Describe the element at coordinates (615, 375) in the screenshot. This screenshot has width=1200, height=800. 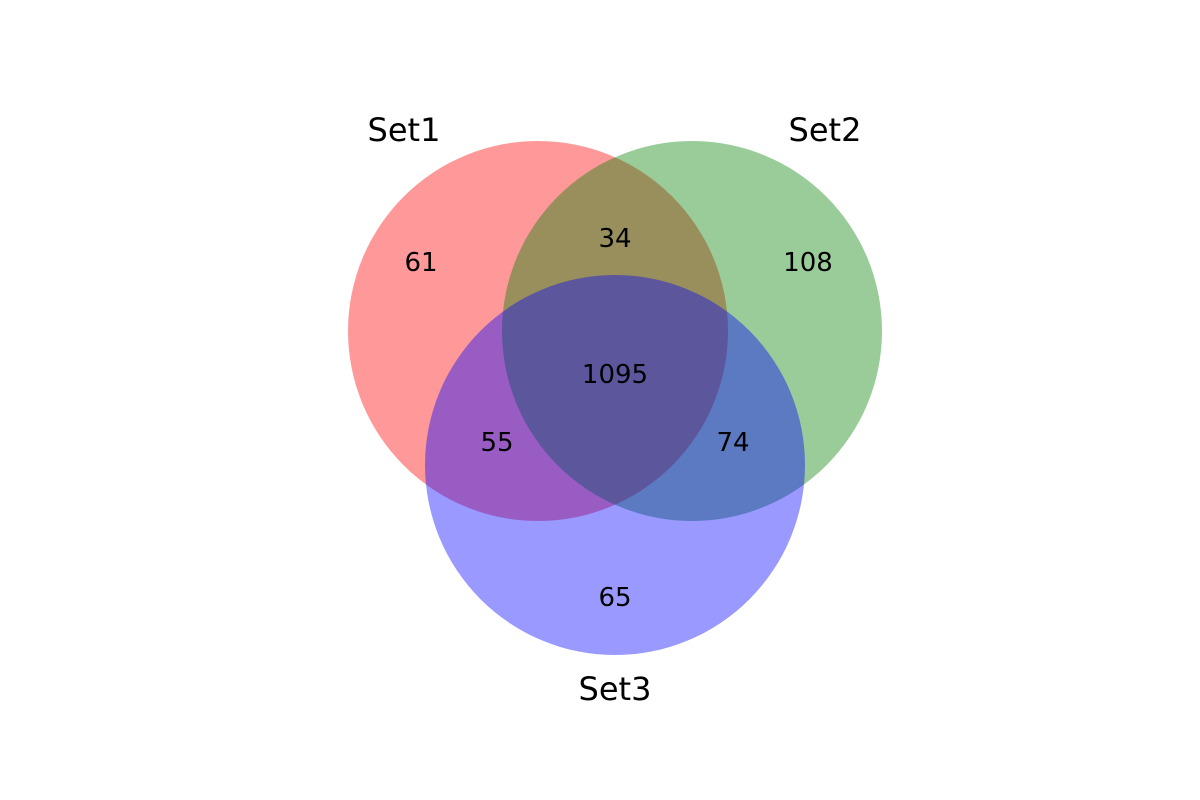
I see `region-all-three-count: 1095` at that location.